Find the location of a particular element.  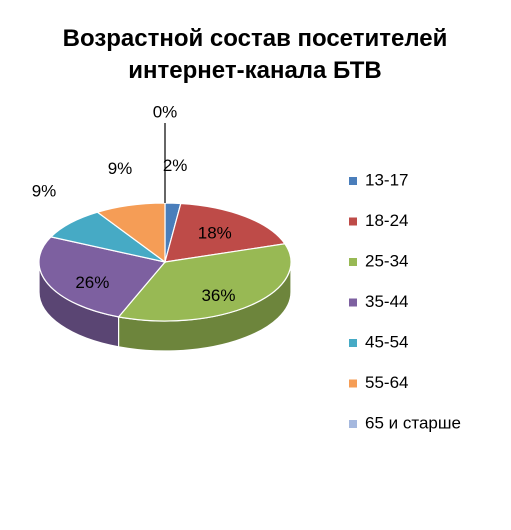

data-label-25-34: 36% is located at coordinates (218, 295).